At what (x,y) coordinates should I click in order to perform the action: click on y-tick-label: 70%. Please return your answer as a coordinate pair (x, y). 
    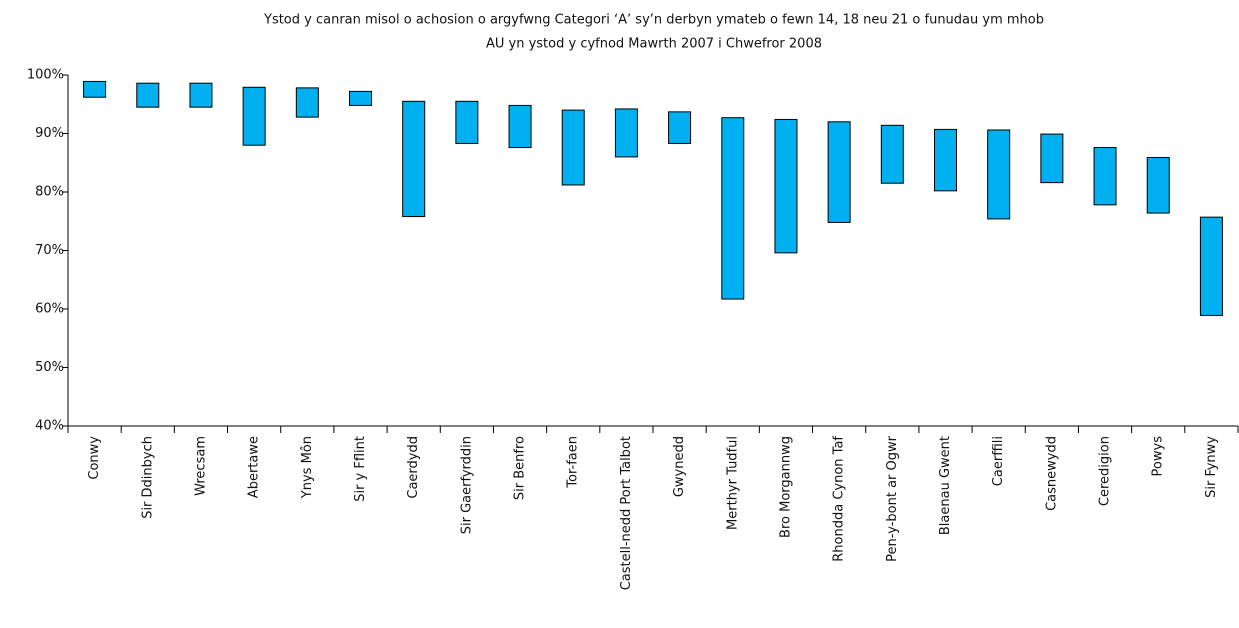
    Looking at the image, I should click on (49, 250).